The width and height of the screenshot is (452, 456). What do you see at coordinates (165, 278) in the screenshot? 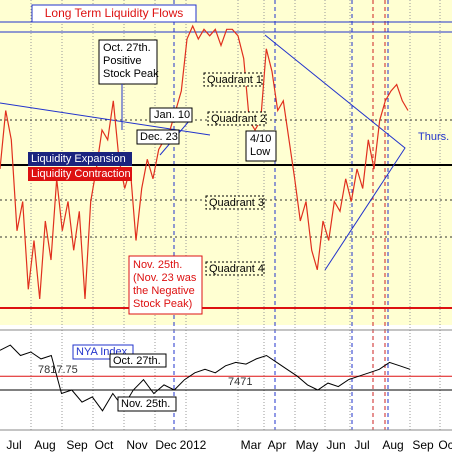
I see `annotation: (Nov. 23 was` at bounding box center [165, 278].